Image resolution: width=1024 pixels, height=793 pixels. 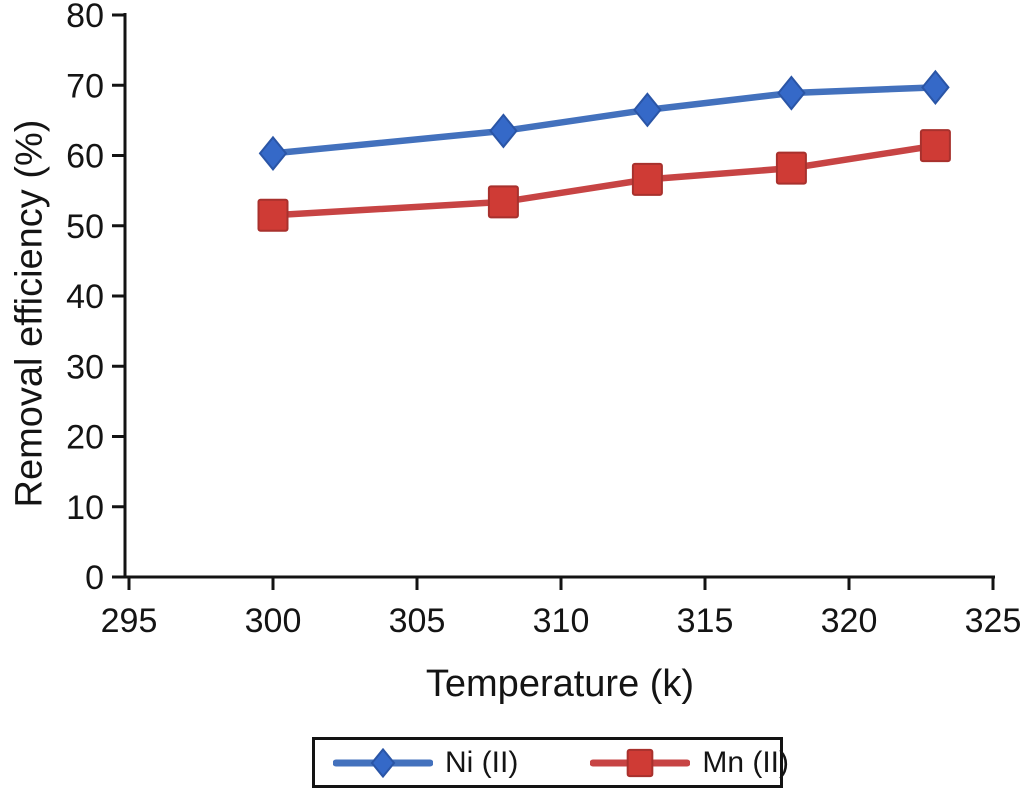 What do you see at coordinates (85, 367) in the screenshot?
I see `y-tick-label: 30` at bounding box center [85, 367].